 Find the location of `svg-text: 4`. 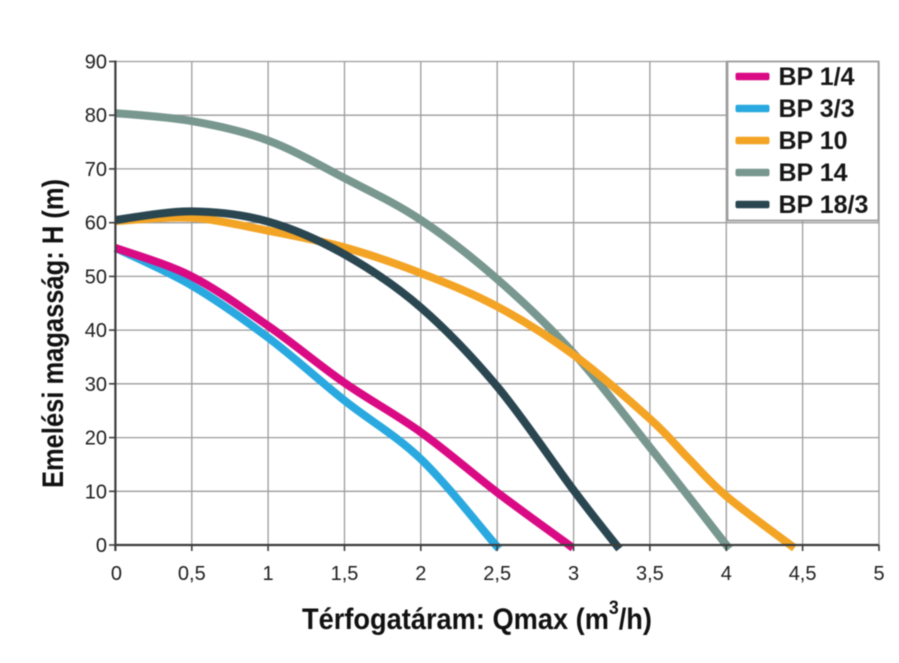

svg-text: 4 is located at coordinates (726, 574).